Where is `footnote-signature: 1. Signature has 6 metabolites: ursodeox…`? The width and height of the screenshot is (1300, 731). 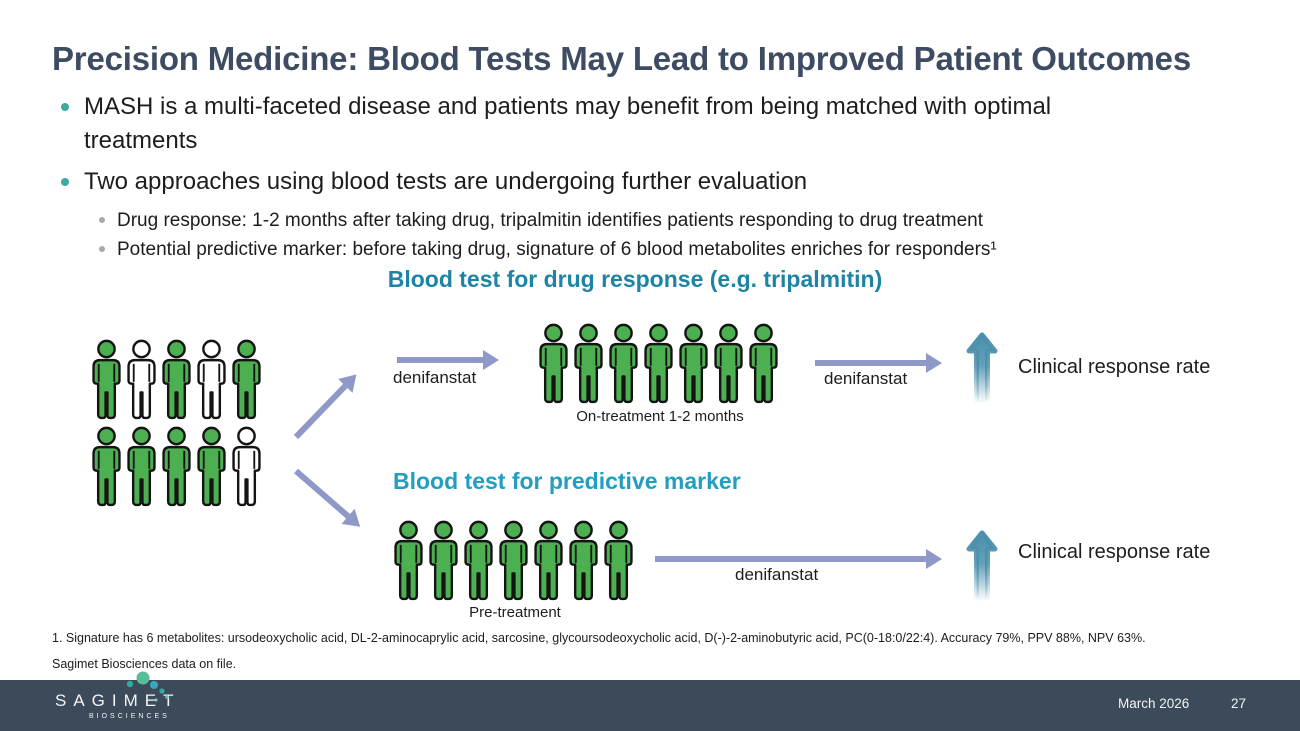 footnote-signature: 1. Signature has 6 metabolites: ursodeox… is located at coordinates (599, 638).